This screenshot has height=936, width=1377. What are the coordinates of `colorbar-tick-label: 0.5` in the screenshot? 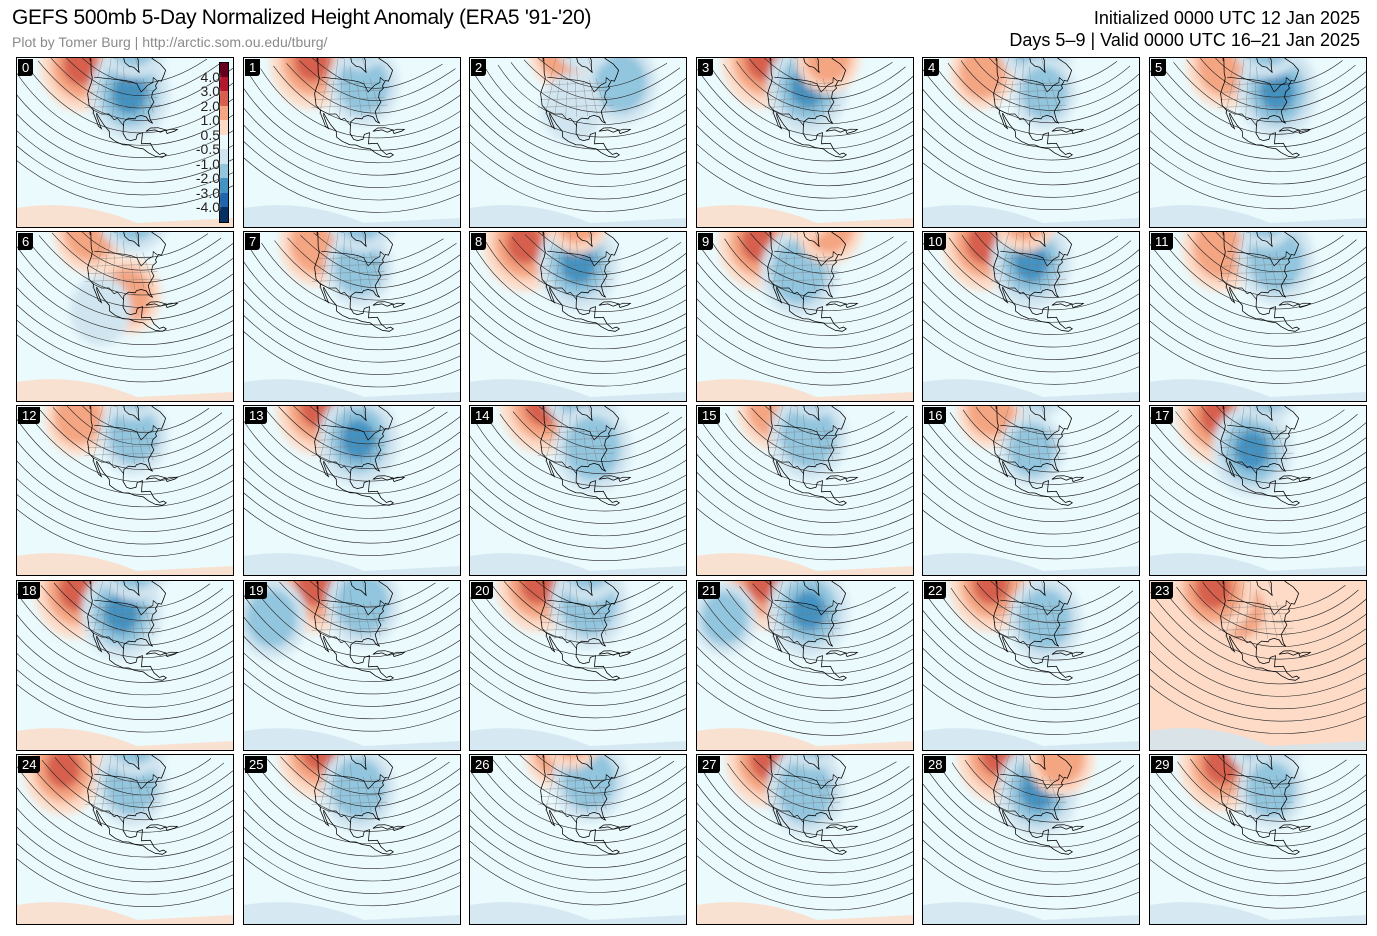 It's located at (210, 134).